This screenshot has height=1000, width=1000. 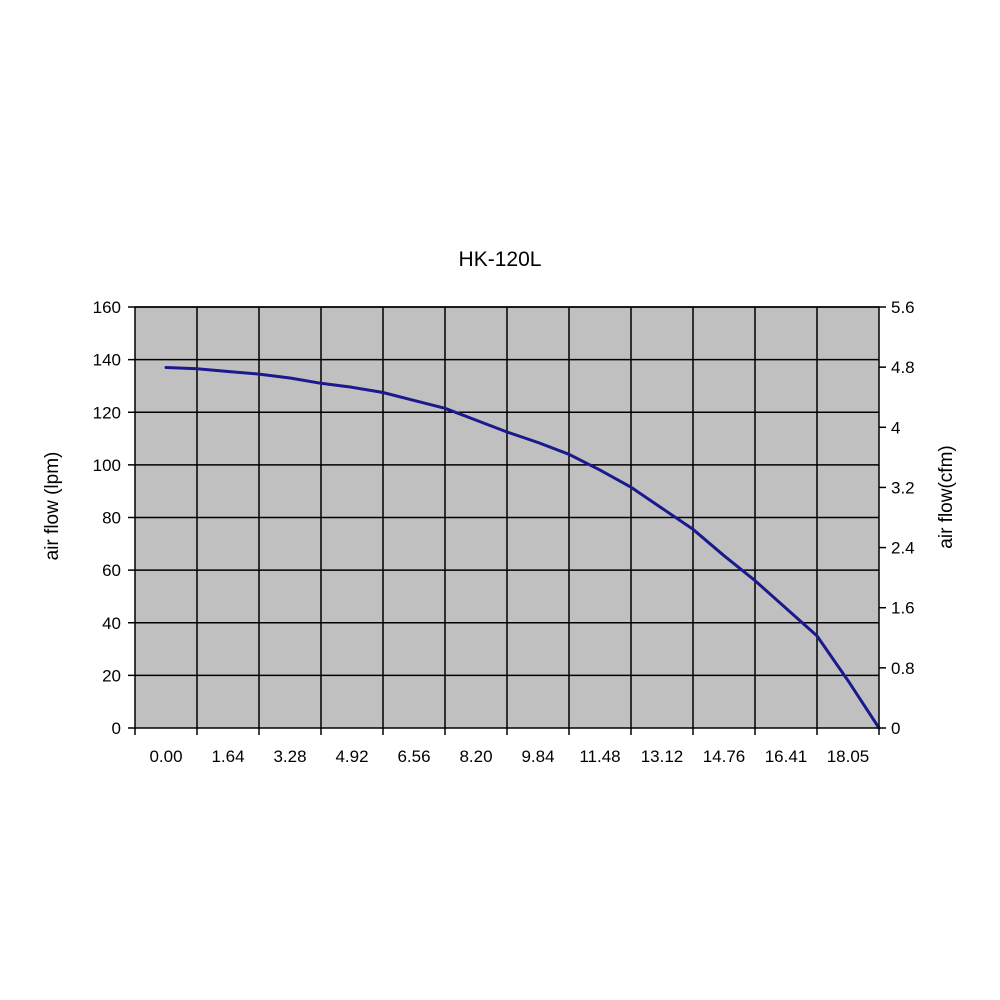 What do you see at coordinates (475, 756) in the screenshot?
I see `x-tick-label: 8.20` at bounding box center [475, 756].